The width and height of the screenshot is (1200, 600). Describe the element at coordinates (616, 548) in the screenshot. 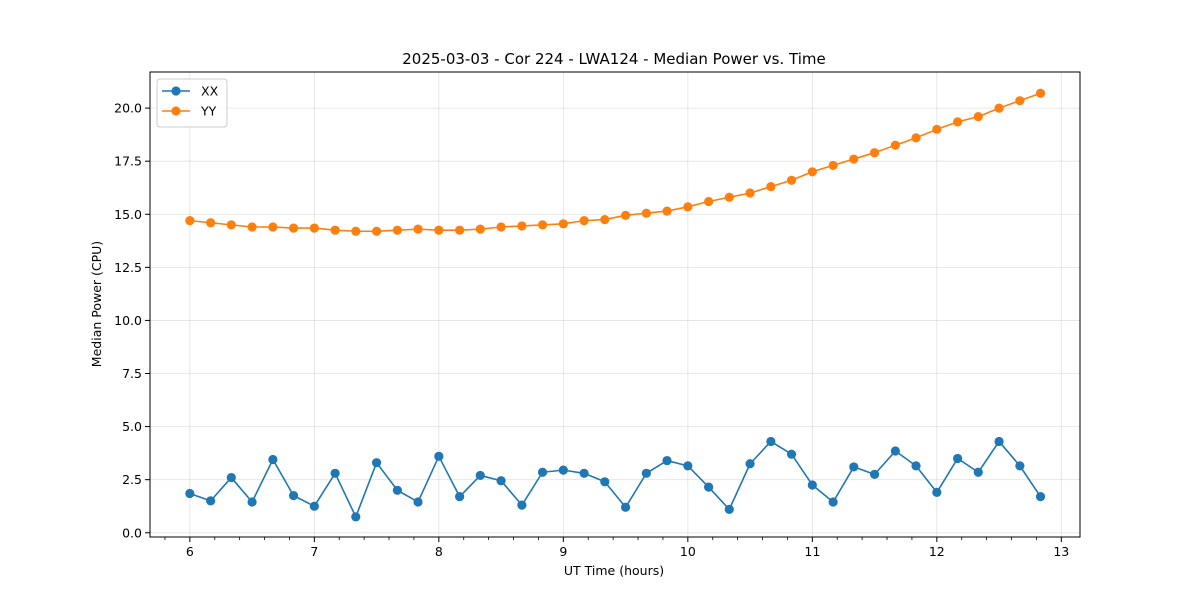

I see `x-axis: 6 7 8 9 10 11 12 13` at that location.